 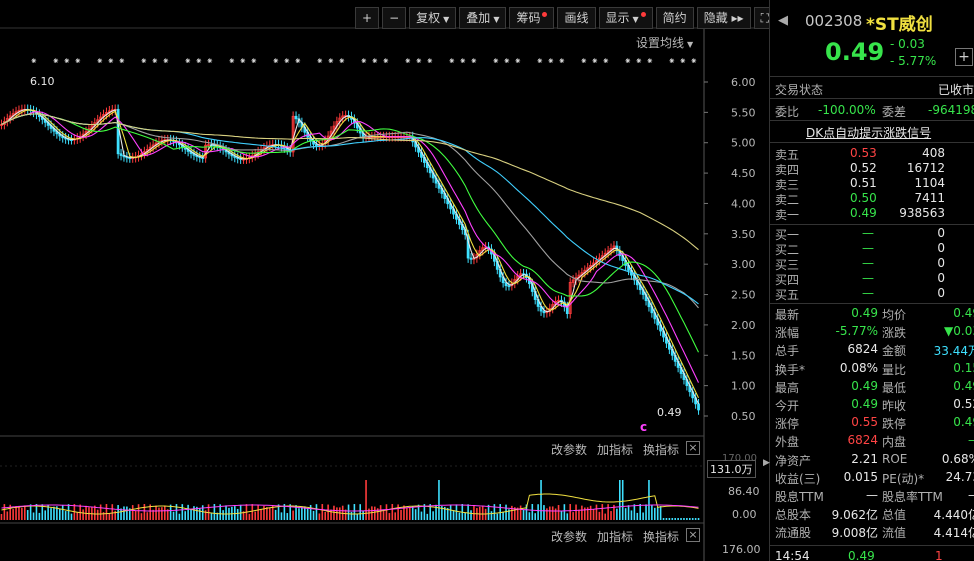 What do you see at coordinates (661, 450) in the screenshot?
I see `switch-indicator-button: 换指标` at bounding box center [661, 450].